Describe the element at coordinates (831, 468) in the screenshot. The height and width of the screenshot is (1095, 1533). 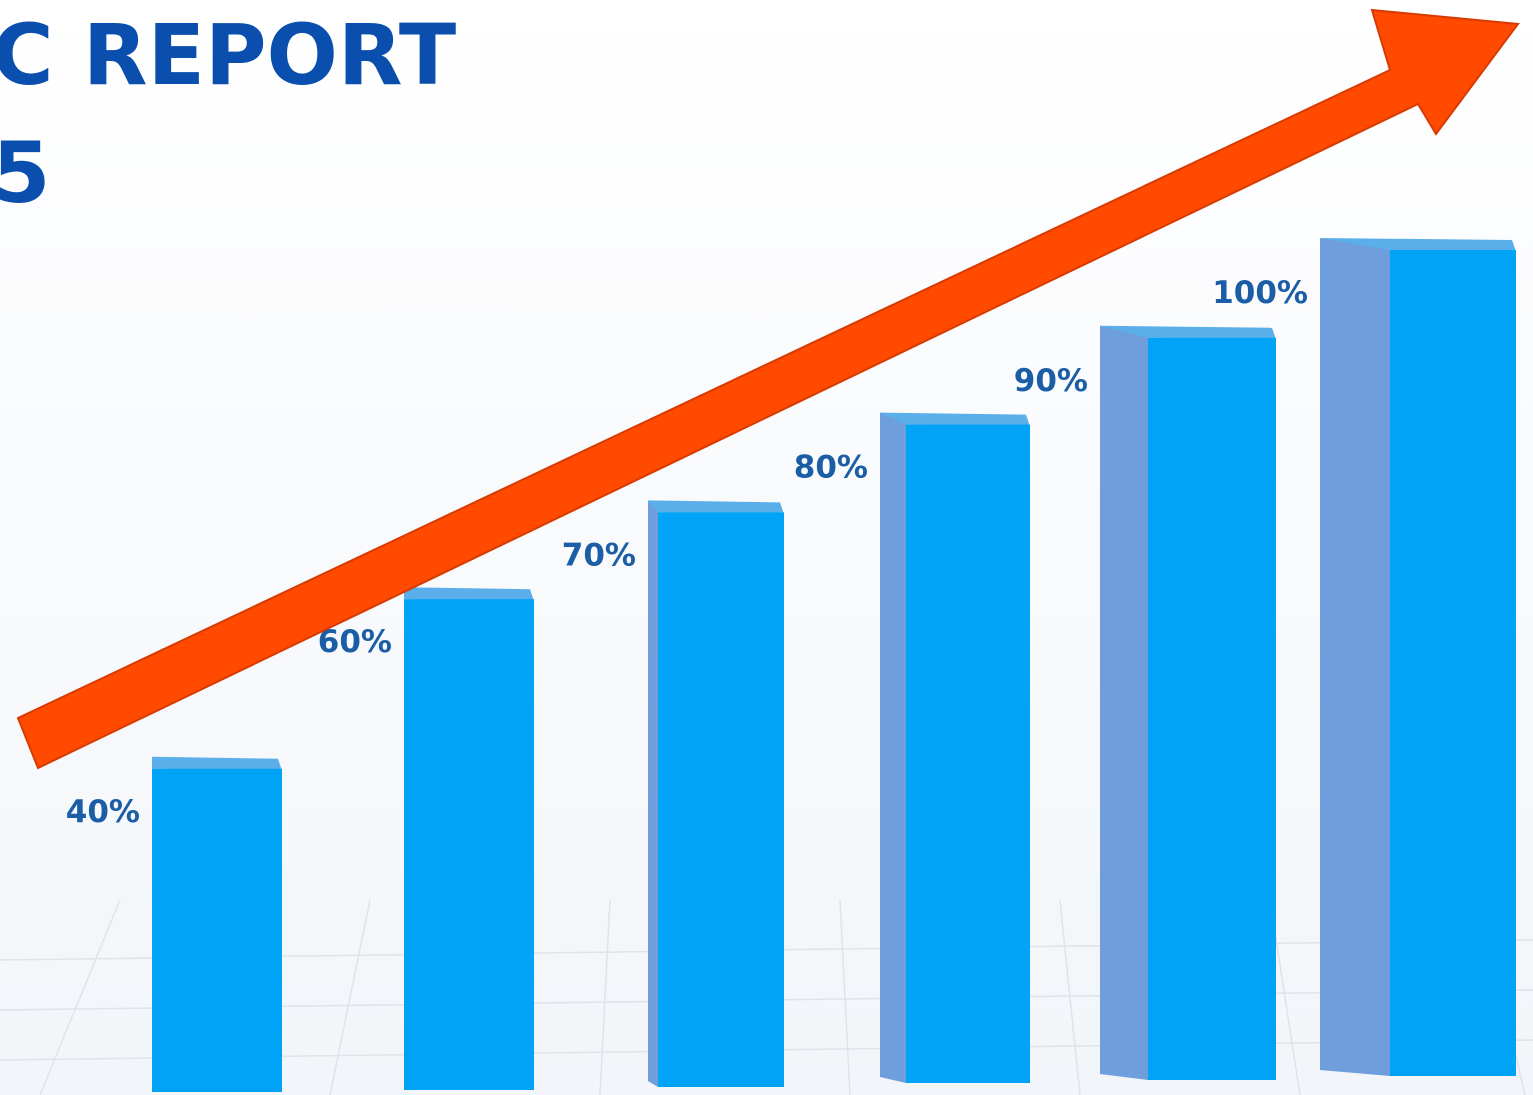
I see `value-label: 80%` at that location.